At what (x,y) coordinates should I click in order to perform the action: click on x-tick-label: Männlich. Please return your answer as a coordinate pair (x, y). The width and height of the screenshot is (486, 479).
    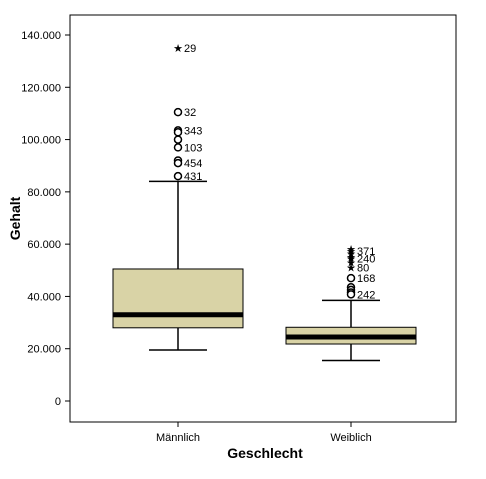
    Looking at the image, I should click on (178, 438).